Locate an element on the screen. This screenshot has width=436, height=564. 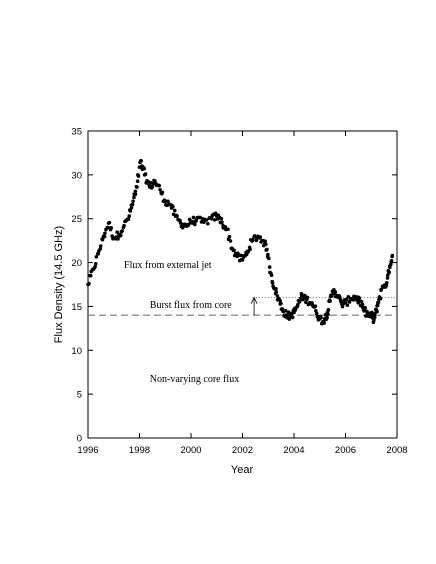
x-tick-label: 2008 is located at coordinates (396, 450).